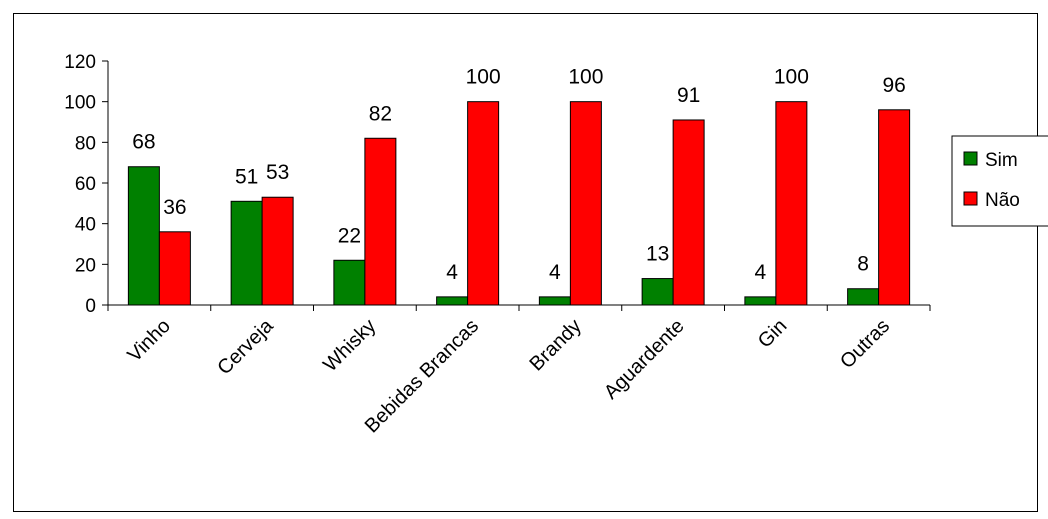 This screenshot has width=1048, height=519. Describe the element at coordinates (863, 264) in the screenshot. I see `data-label-sim: 8` at that location.